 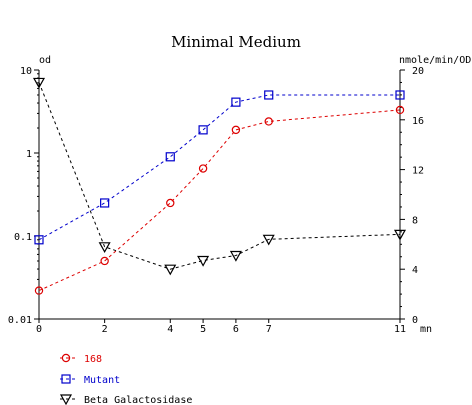 What do you see at coordinates (93, 359) in the screenshot?
I see `legend-label: 168` at bounding box center [93, 359].